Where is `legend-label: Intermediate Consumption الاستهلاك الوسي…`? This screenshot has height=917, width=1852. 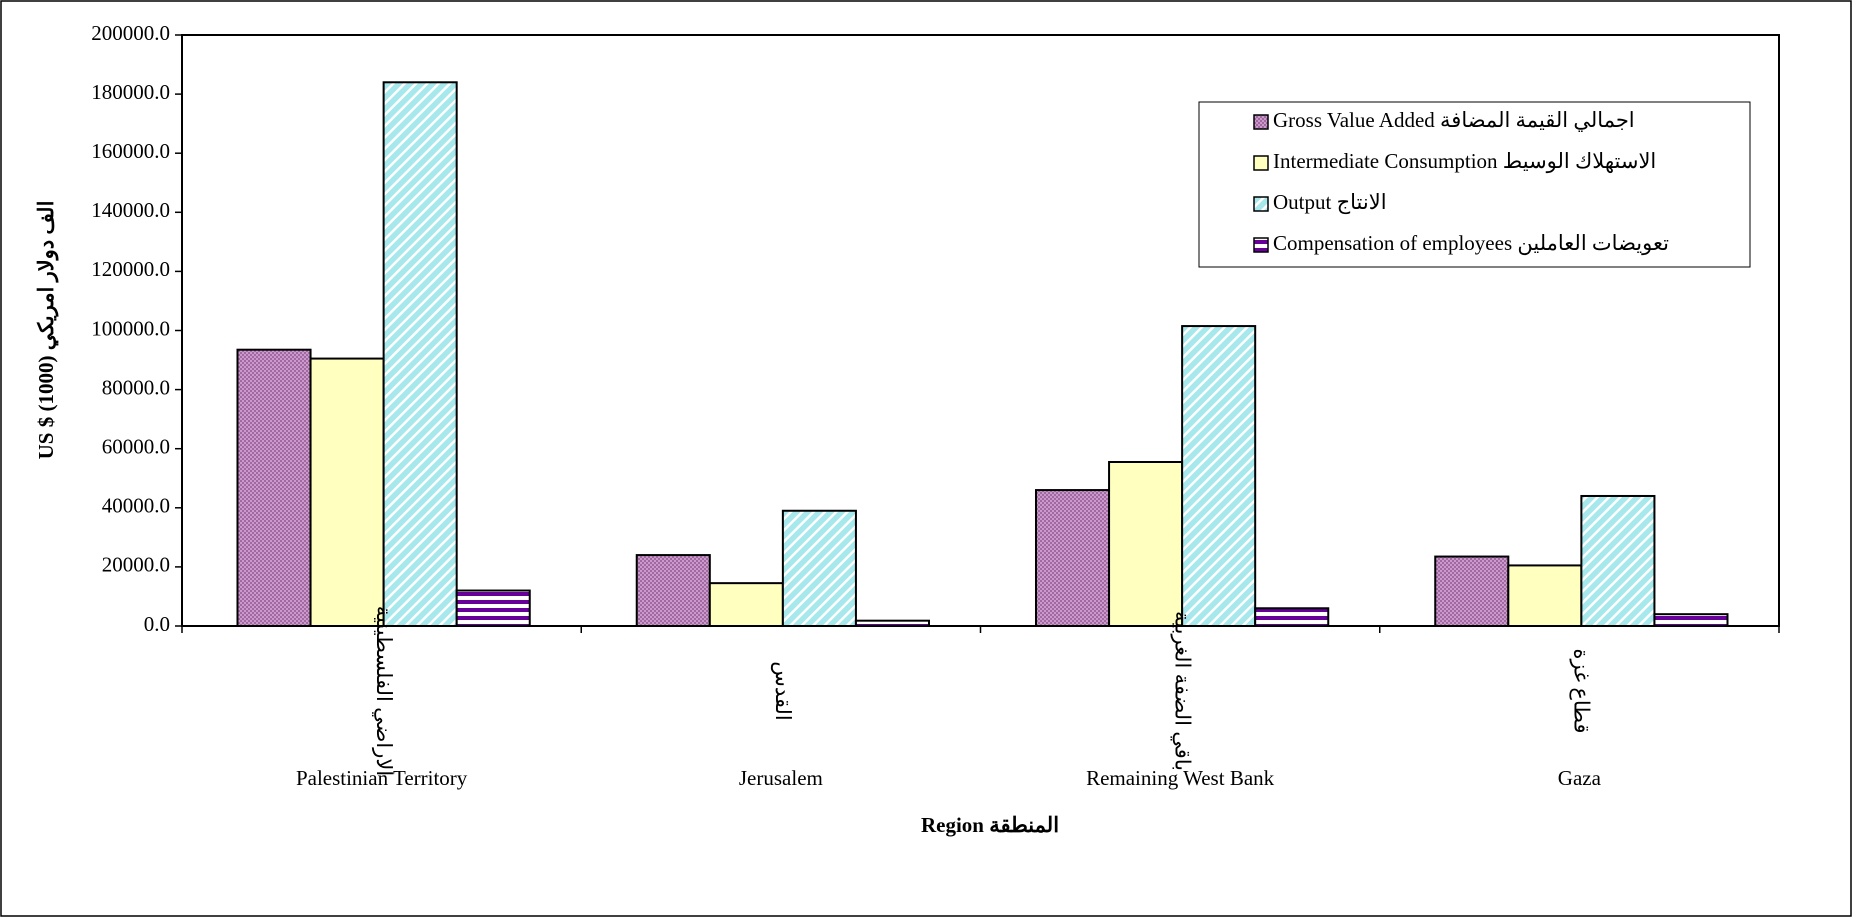 legend-label: Intermediate Consumption الاستهلاك الوسي… is located at coordinates (1464, 161).